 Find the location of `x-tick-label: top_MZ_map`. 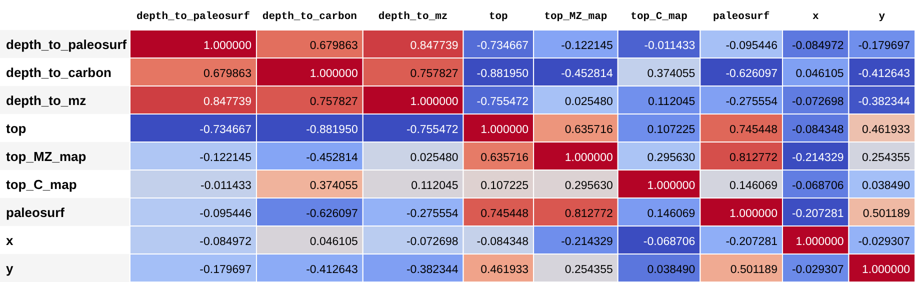

x-tick-label: top_MZ_map is located at coordinates (576, 17).